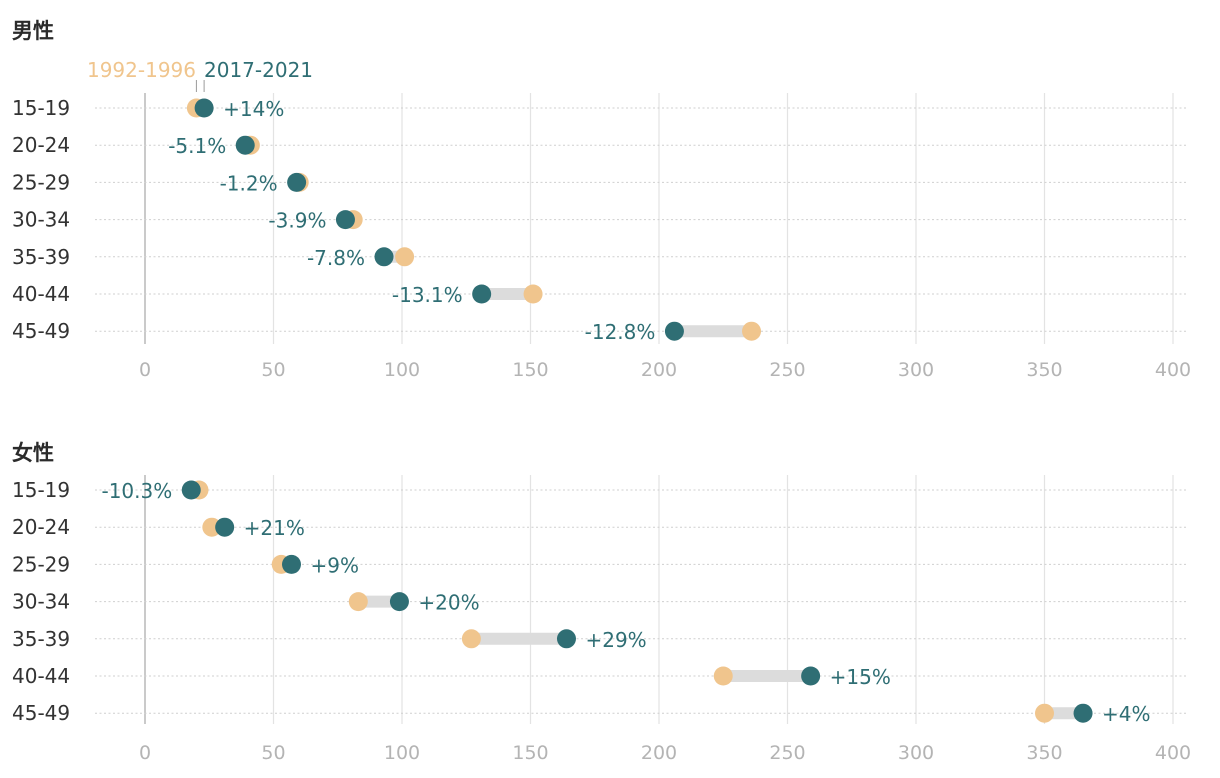  What do you see at coordinates (1126, 714) in the screenshot?
I see `change-label: +4%` at bounding box center [1126, 714].